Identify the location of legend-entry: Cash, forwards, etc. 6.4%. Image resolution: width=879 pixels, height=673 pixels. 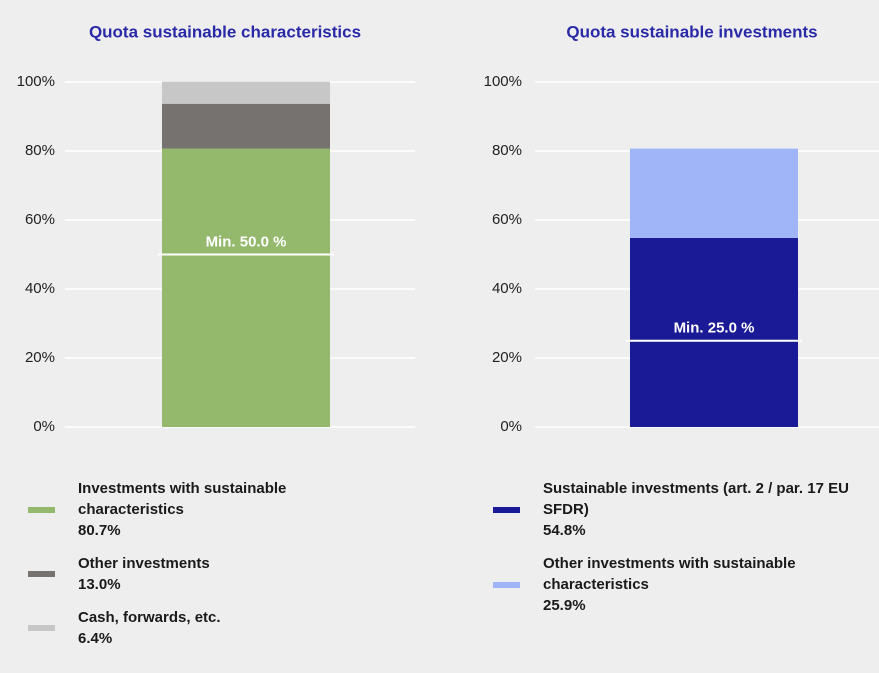
(183, 628).